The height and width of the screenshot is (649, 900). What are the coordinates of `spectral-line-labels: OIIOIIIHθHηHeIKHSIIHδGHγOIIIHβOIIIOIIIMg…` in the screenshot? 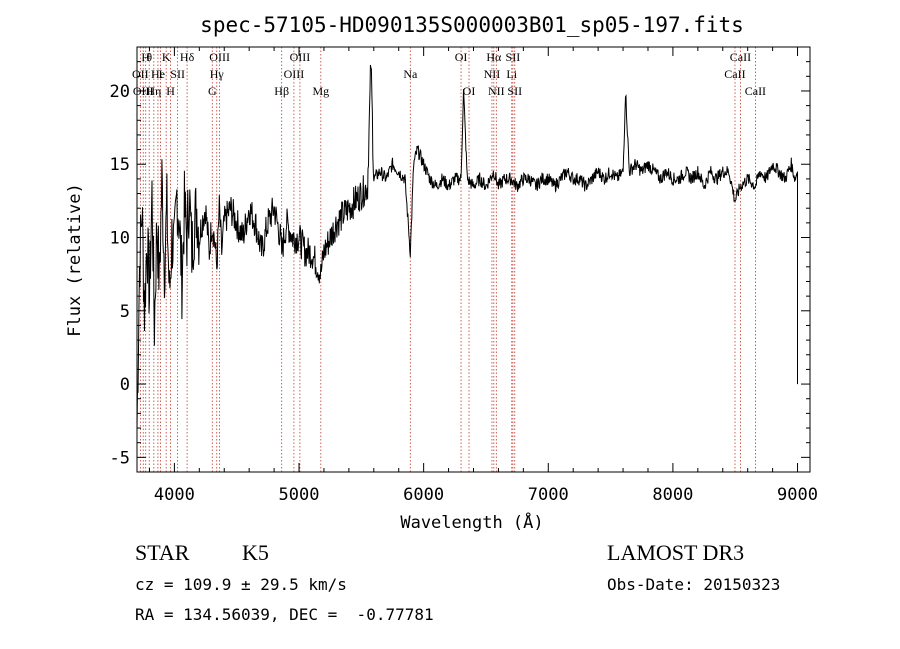 It's located at (449, 74).